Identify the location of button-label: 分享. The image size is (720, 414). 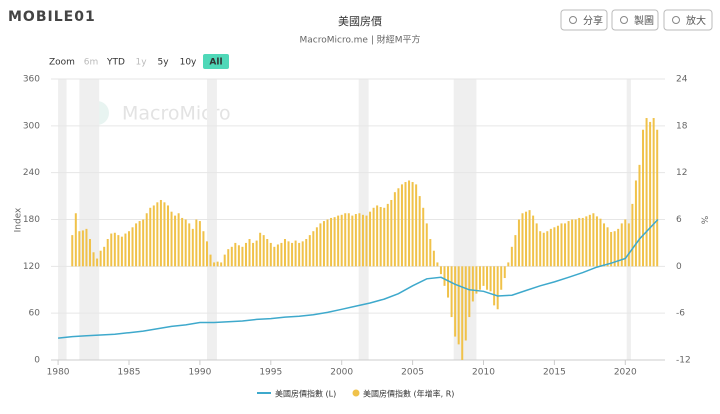
(593, 20).